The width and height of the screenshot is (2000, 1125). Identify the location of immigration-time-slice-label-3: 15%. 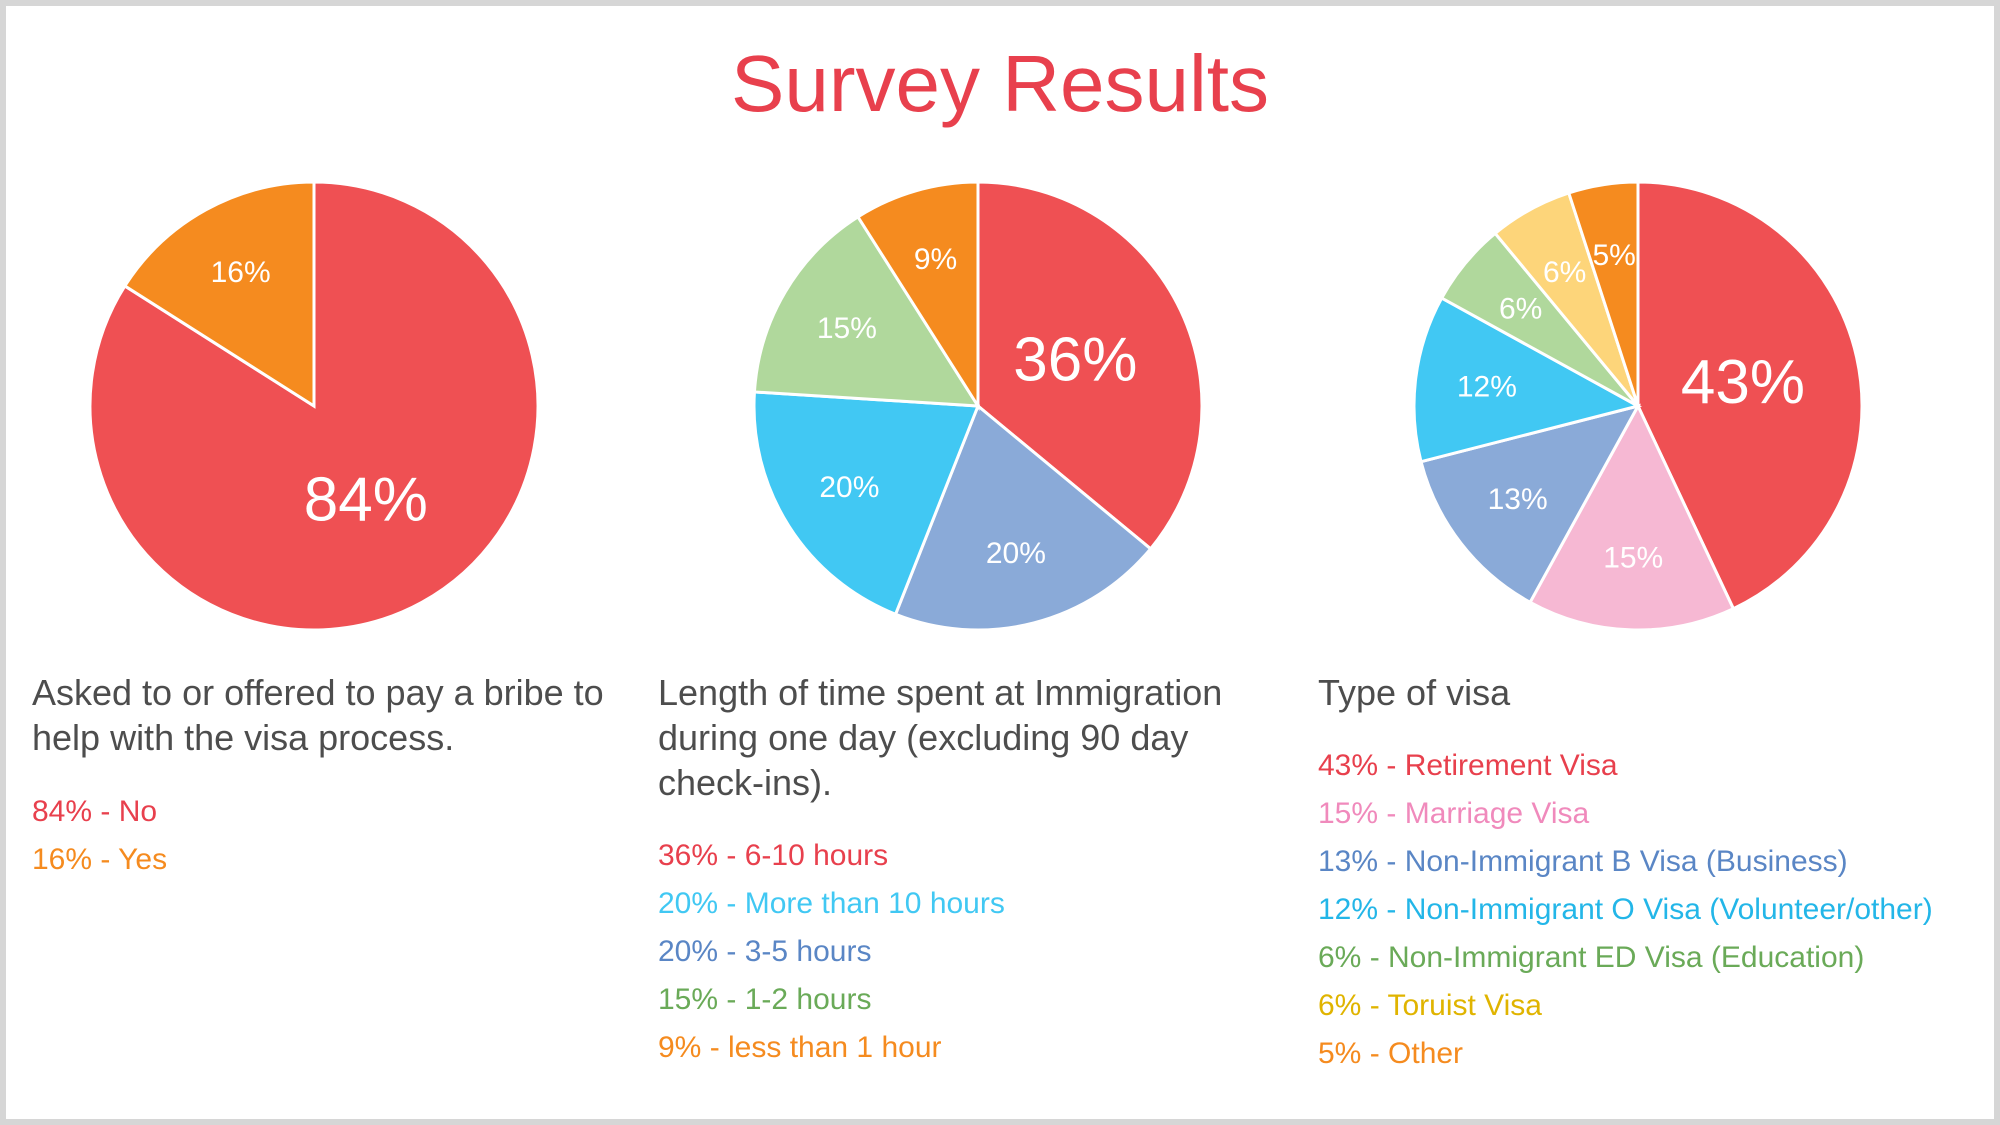
(847, 328).